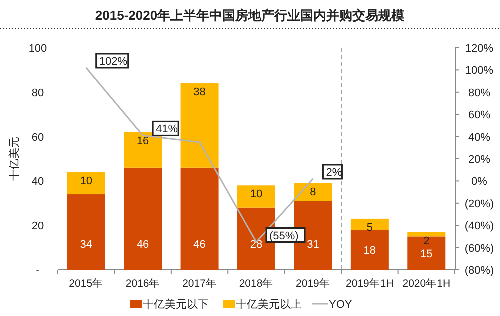  Describe the element at coordinates (143, 284) in the screenshot. I see `x-tick-label: 2016年` at that location.